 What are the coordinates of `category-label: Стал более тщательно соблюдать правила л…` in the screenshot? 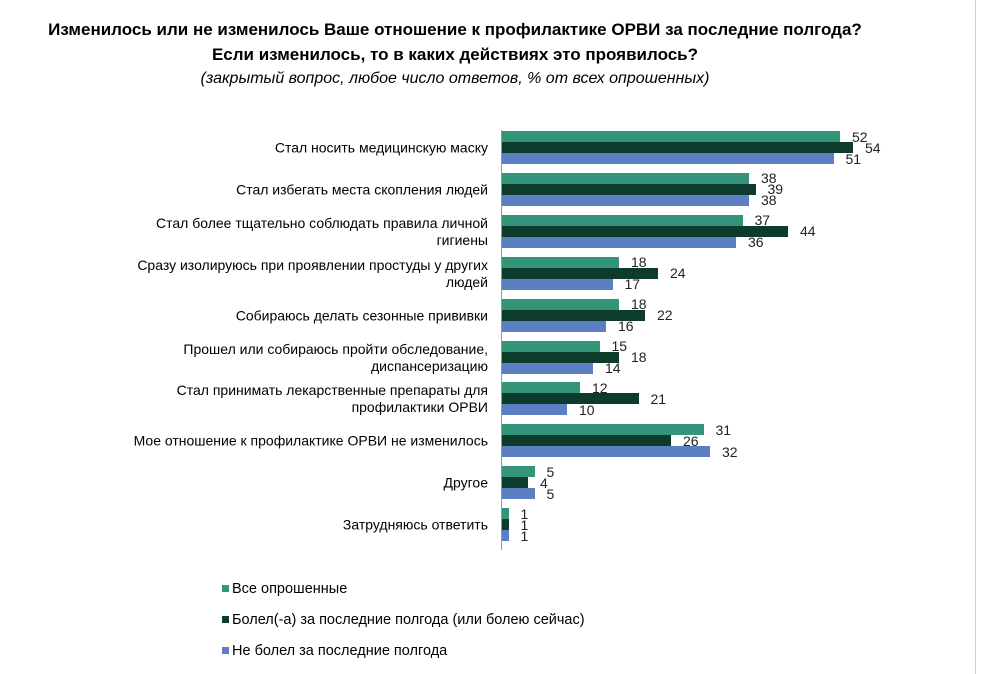 It's located at (273, 232).